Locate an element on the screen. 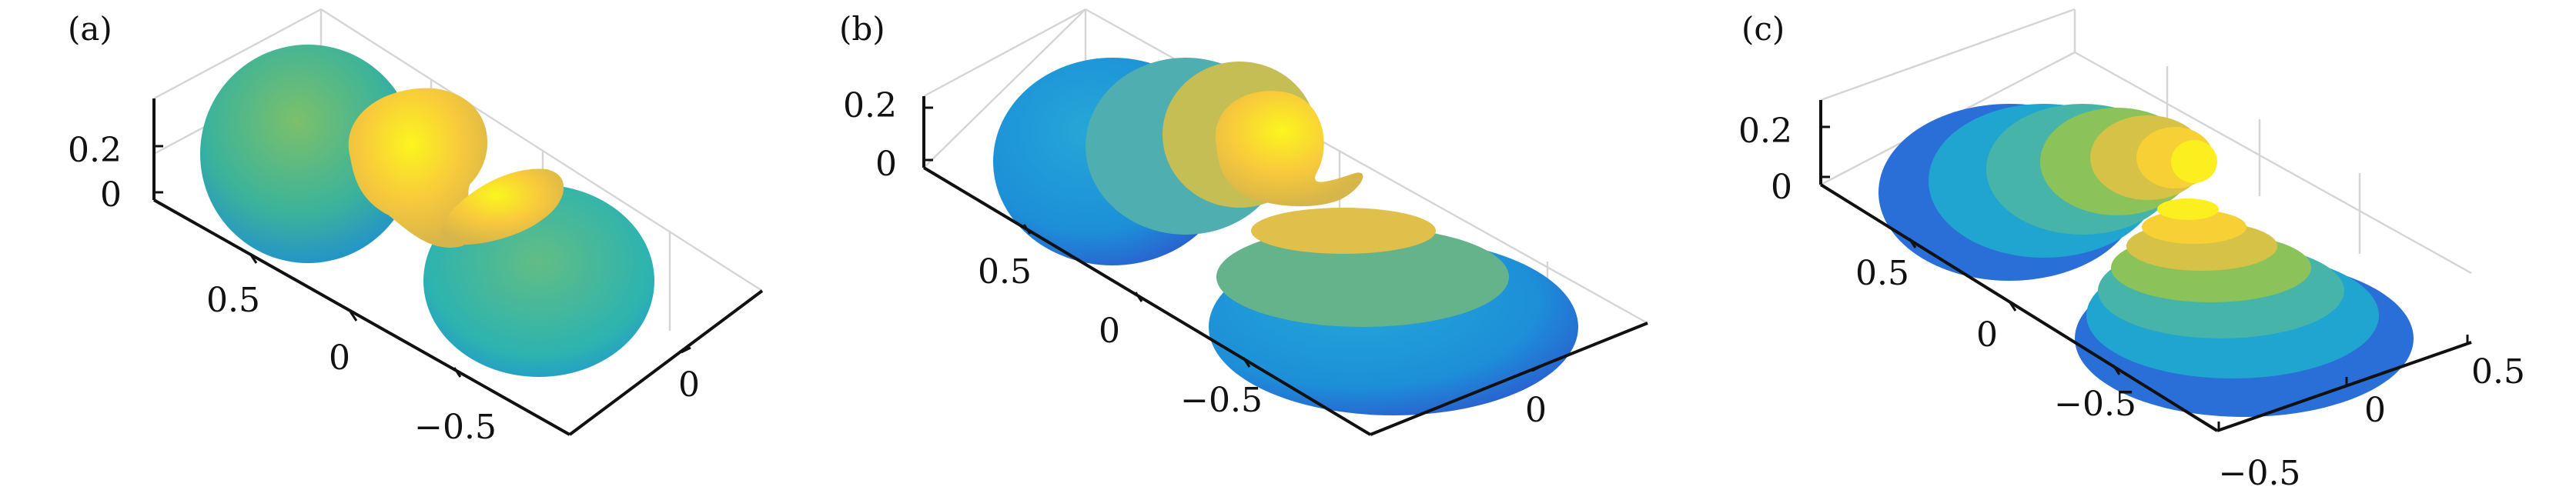 The width and height of the screenshot is (2576, 500). panel-c-x-tick-2: 0.5 is located at coordinates (2498, 372).